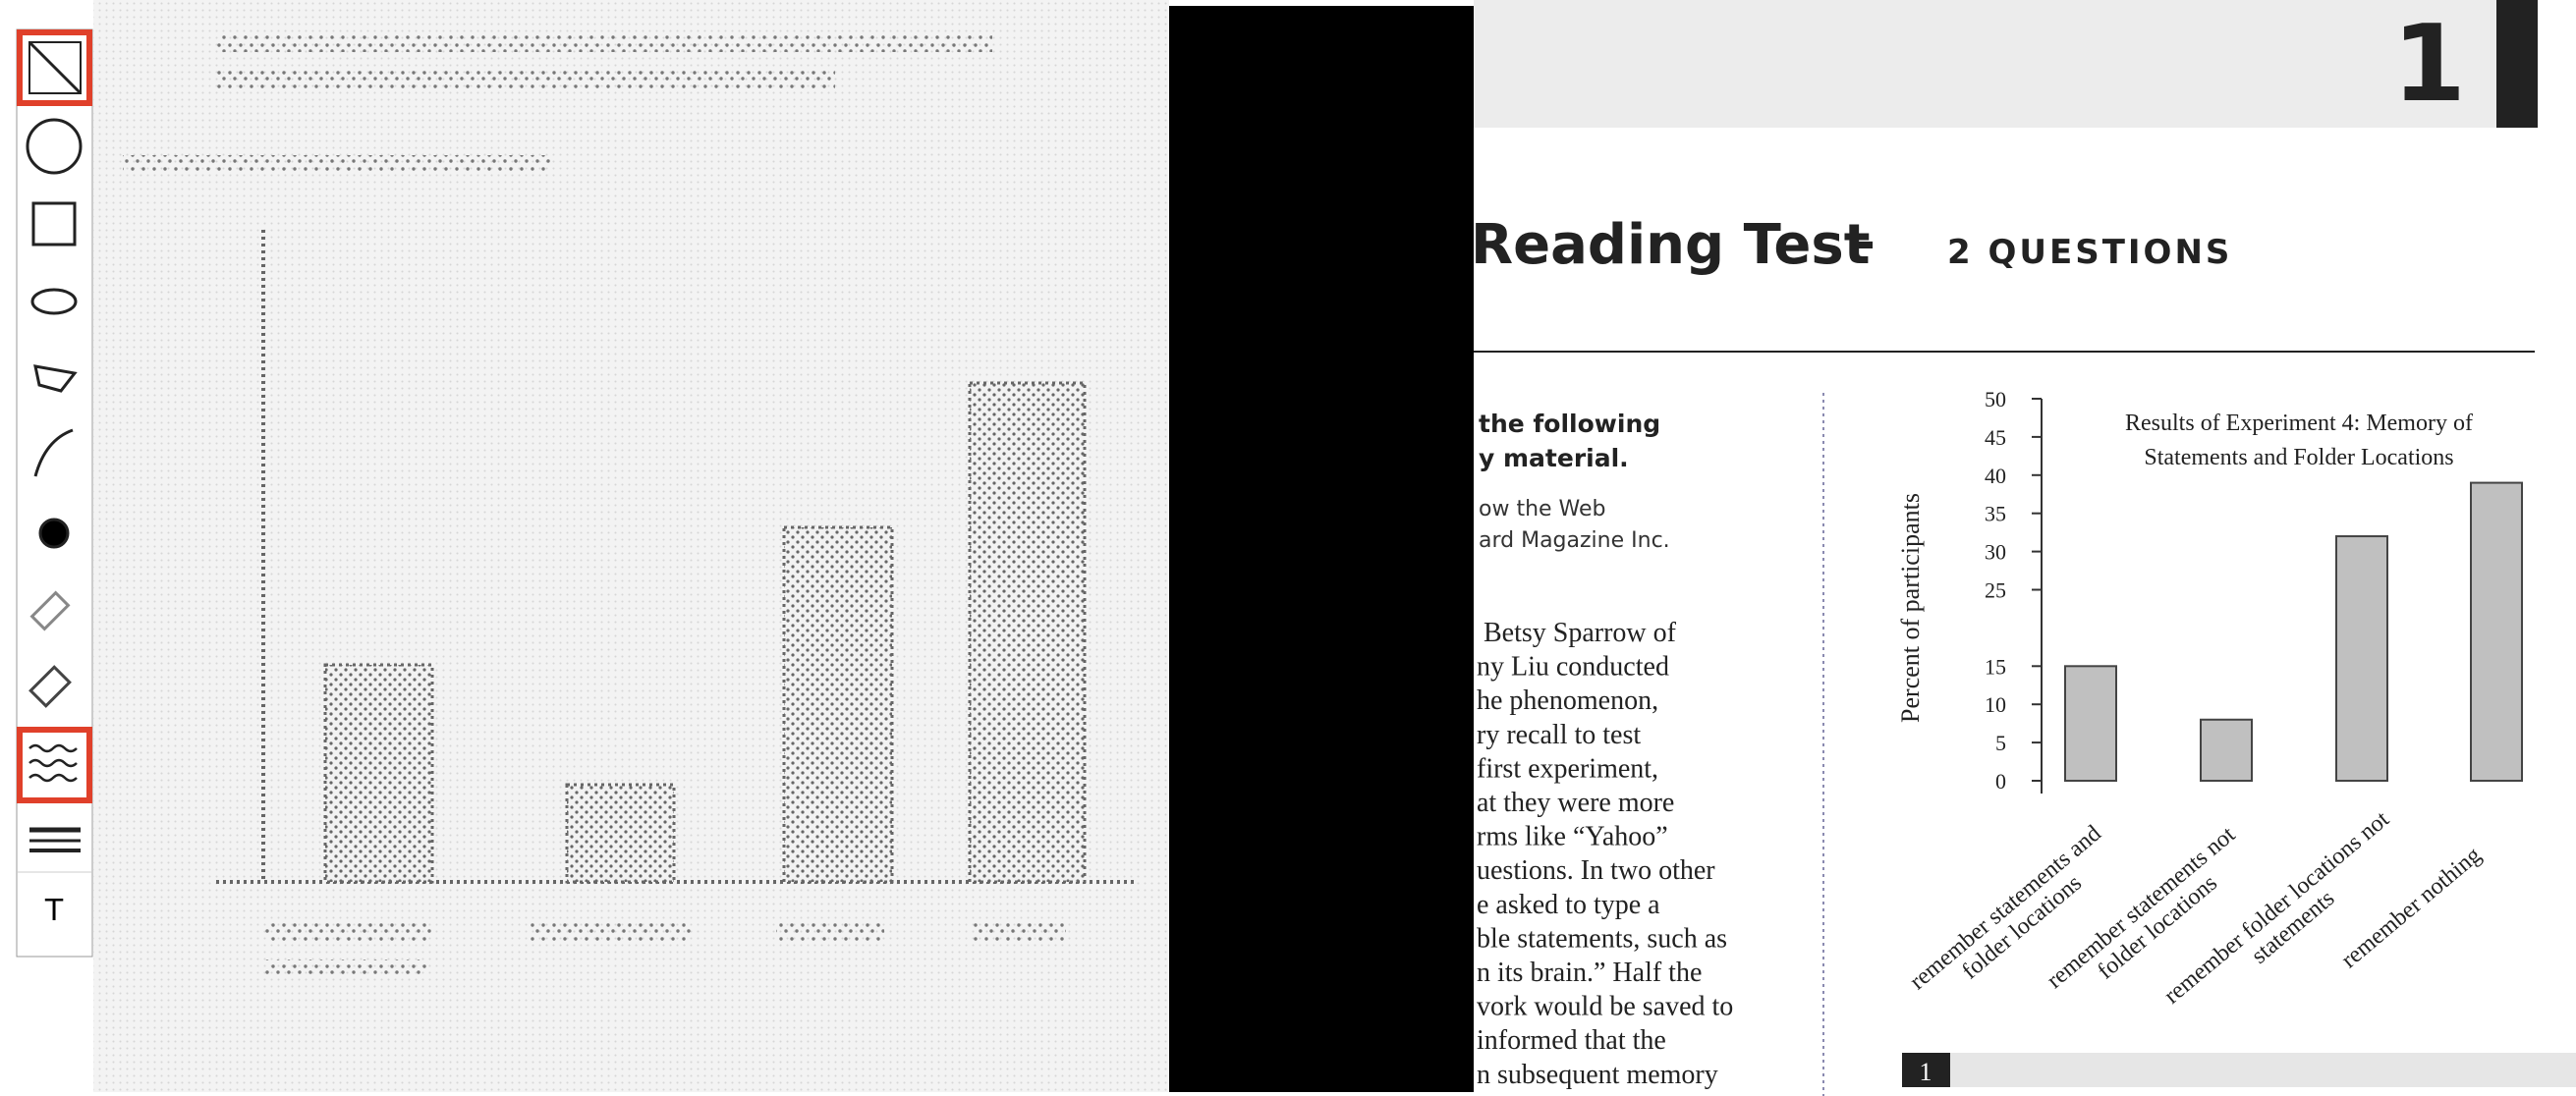 The width and height of the screenshot is (2576, 1096). Describe the element at coordinates (2429, 64) in the screenshot. I see `page-number: 1` at that location.